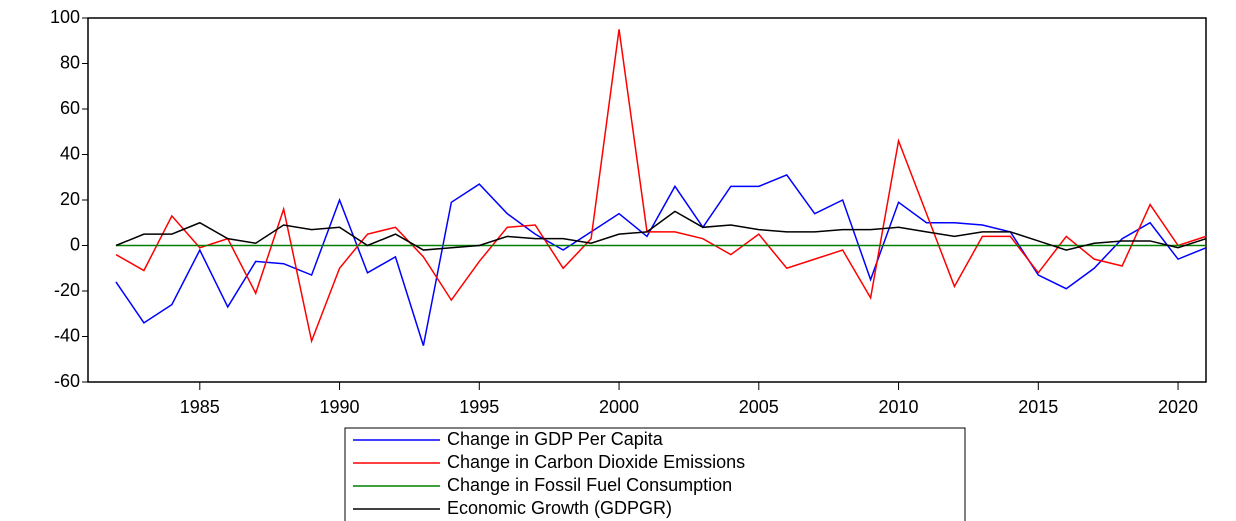 The width and height of the screenshot is (1236, 521). What do you see at coordinates (559, 508) in the screenshot?
I see `legend-label: Economic Growth (GDPGR)` at bounding box center [559, 508].